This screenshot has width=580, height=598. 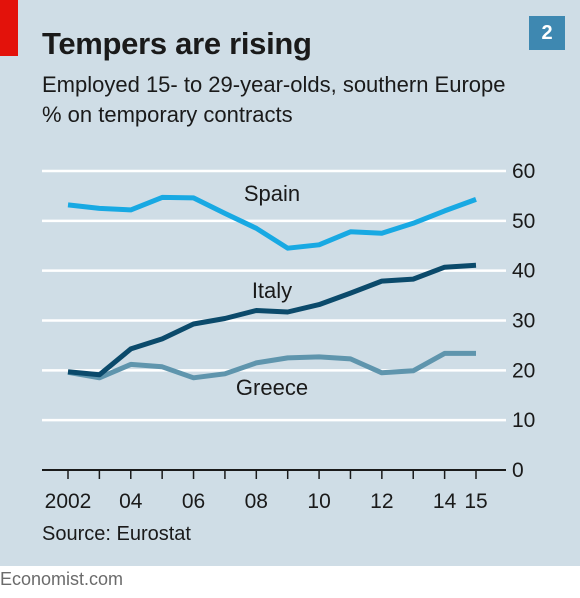 I want to click on y-tick-label-20: 20, so click(x=523, y=370).